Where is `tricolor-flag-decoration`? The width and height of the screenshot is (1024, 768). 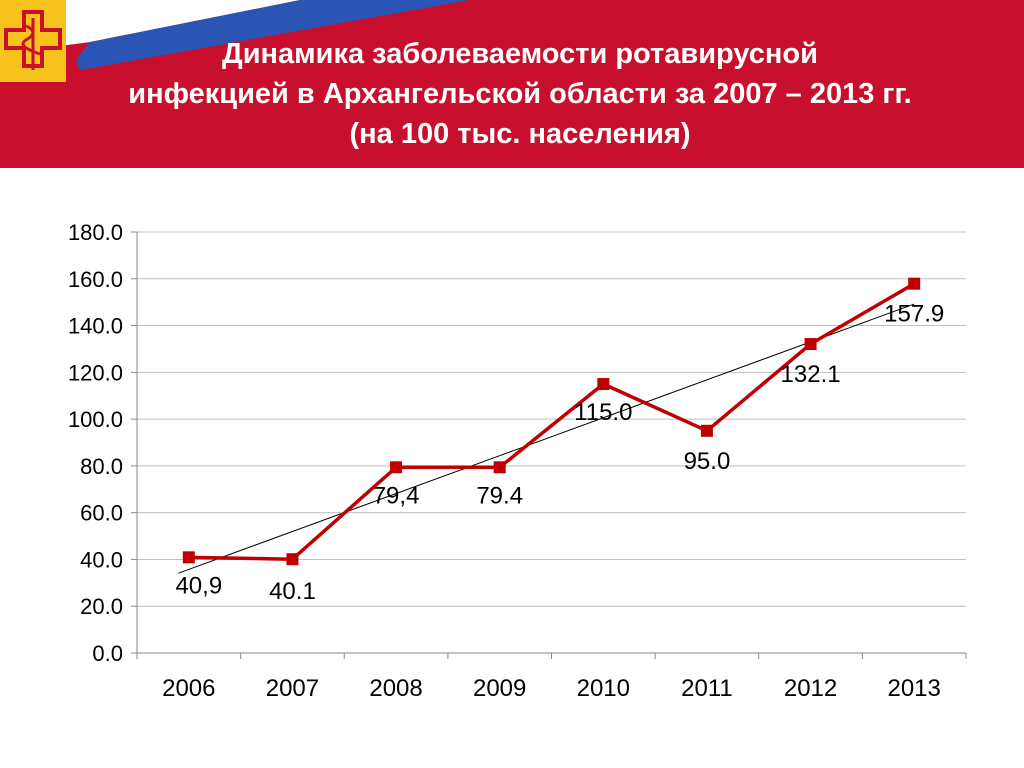
tricolor-flag-decoration is located at coordinates (265, 35).